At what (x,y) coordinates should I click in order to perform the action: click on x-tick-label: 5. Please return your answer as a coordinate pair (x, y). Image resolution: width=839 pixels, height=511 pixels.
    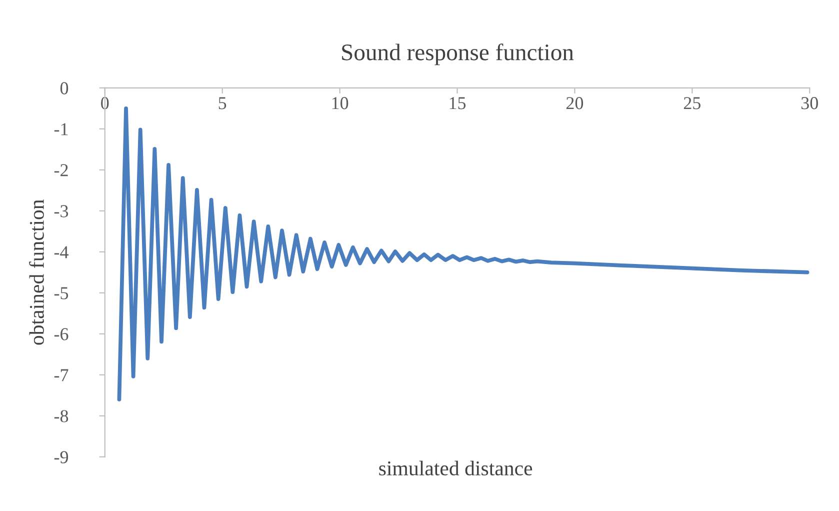
    Looking at the image, I should click on (222, 103).